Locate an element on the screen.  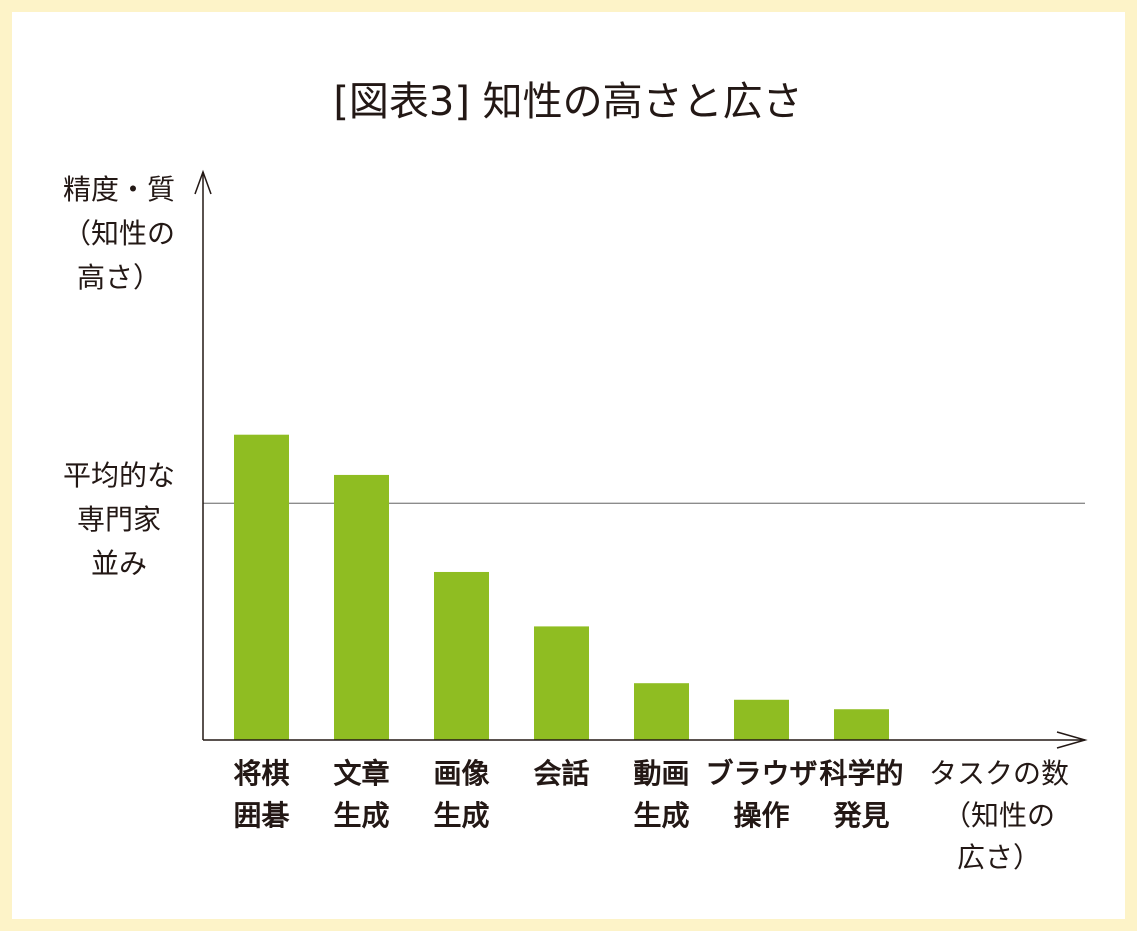
category-label-6-1: 発見 is located at coordinates (860, 815).